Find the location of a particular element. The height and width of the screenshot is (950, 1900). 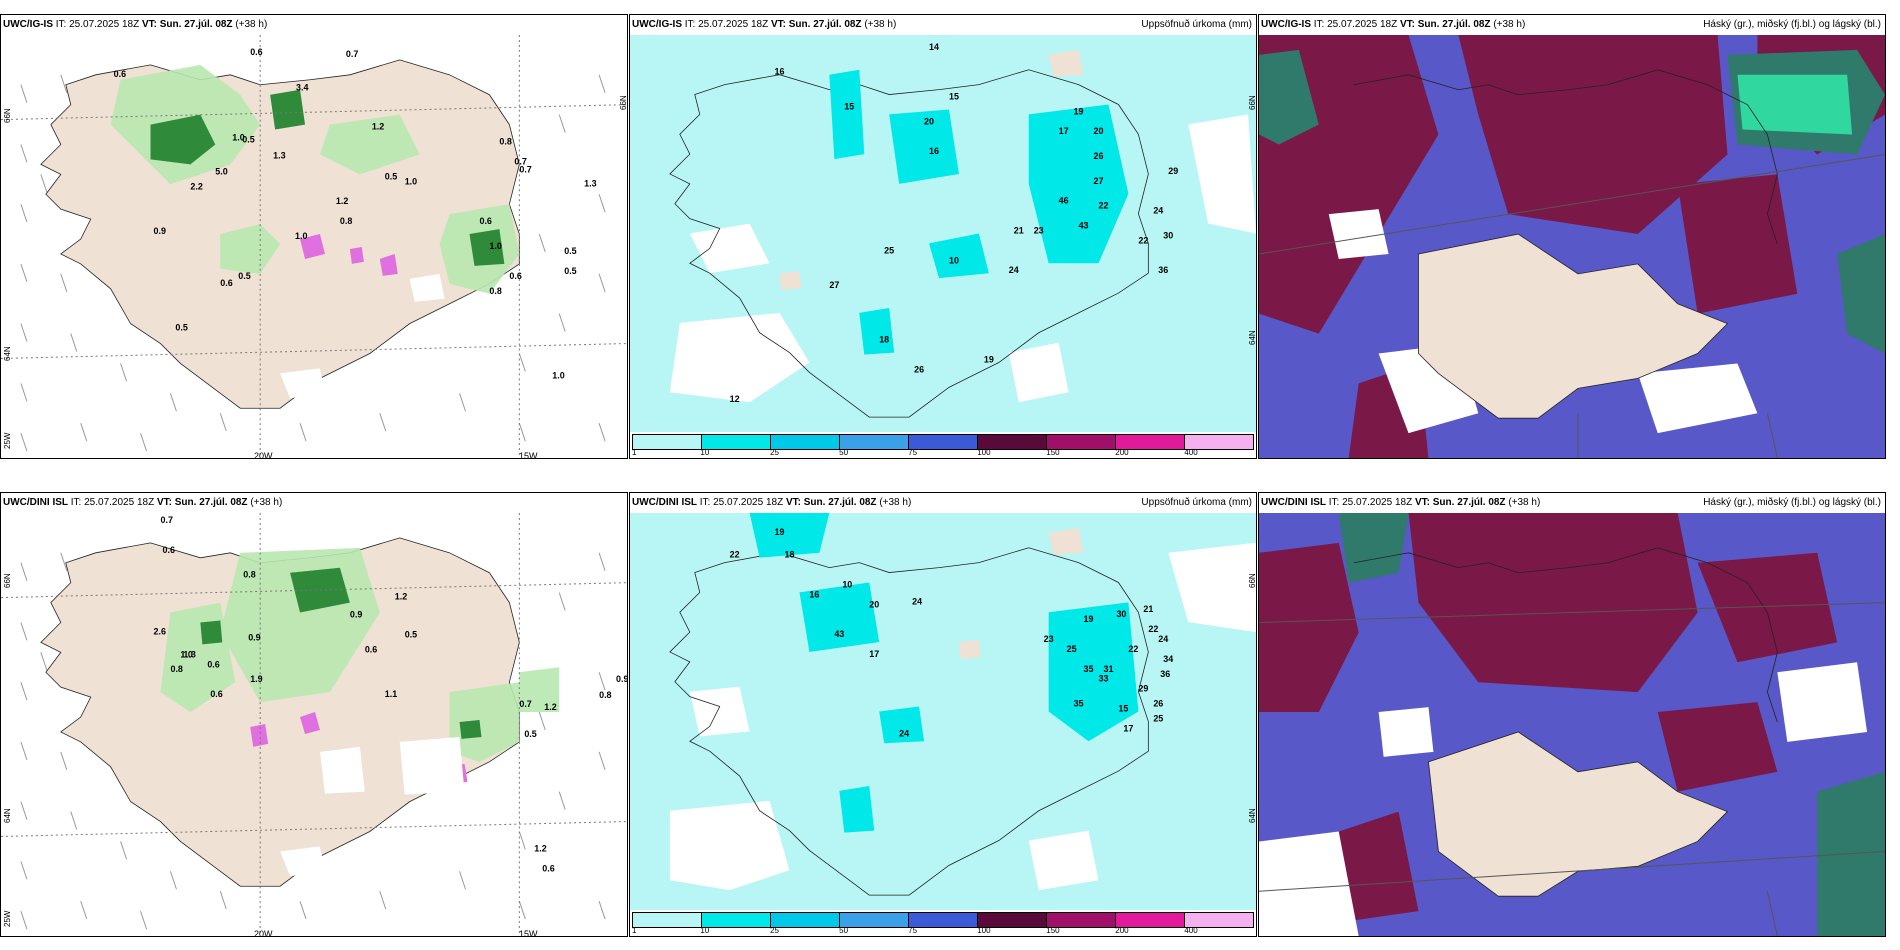

precip-moderate is located at coordinates (944, 673).